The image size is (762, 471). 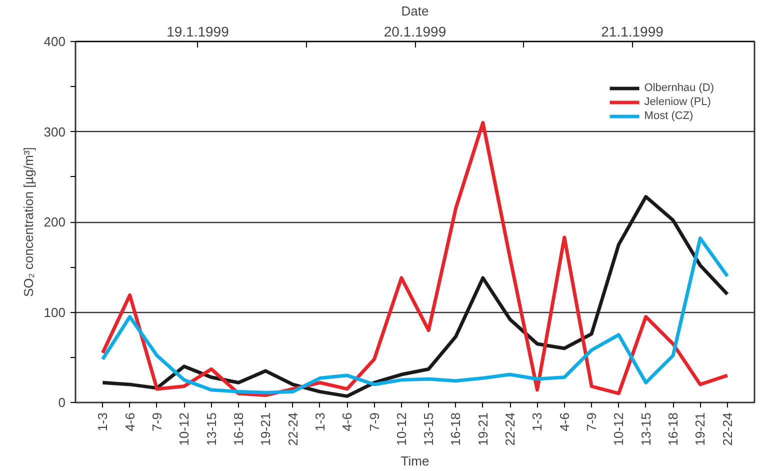 I want to click on legend-label: Olbernhau (D), so click(x=679, y=88).